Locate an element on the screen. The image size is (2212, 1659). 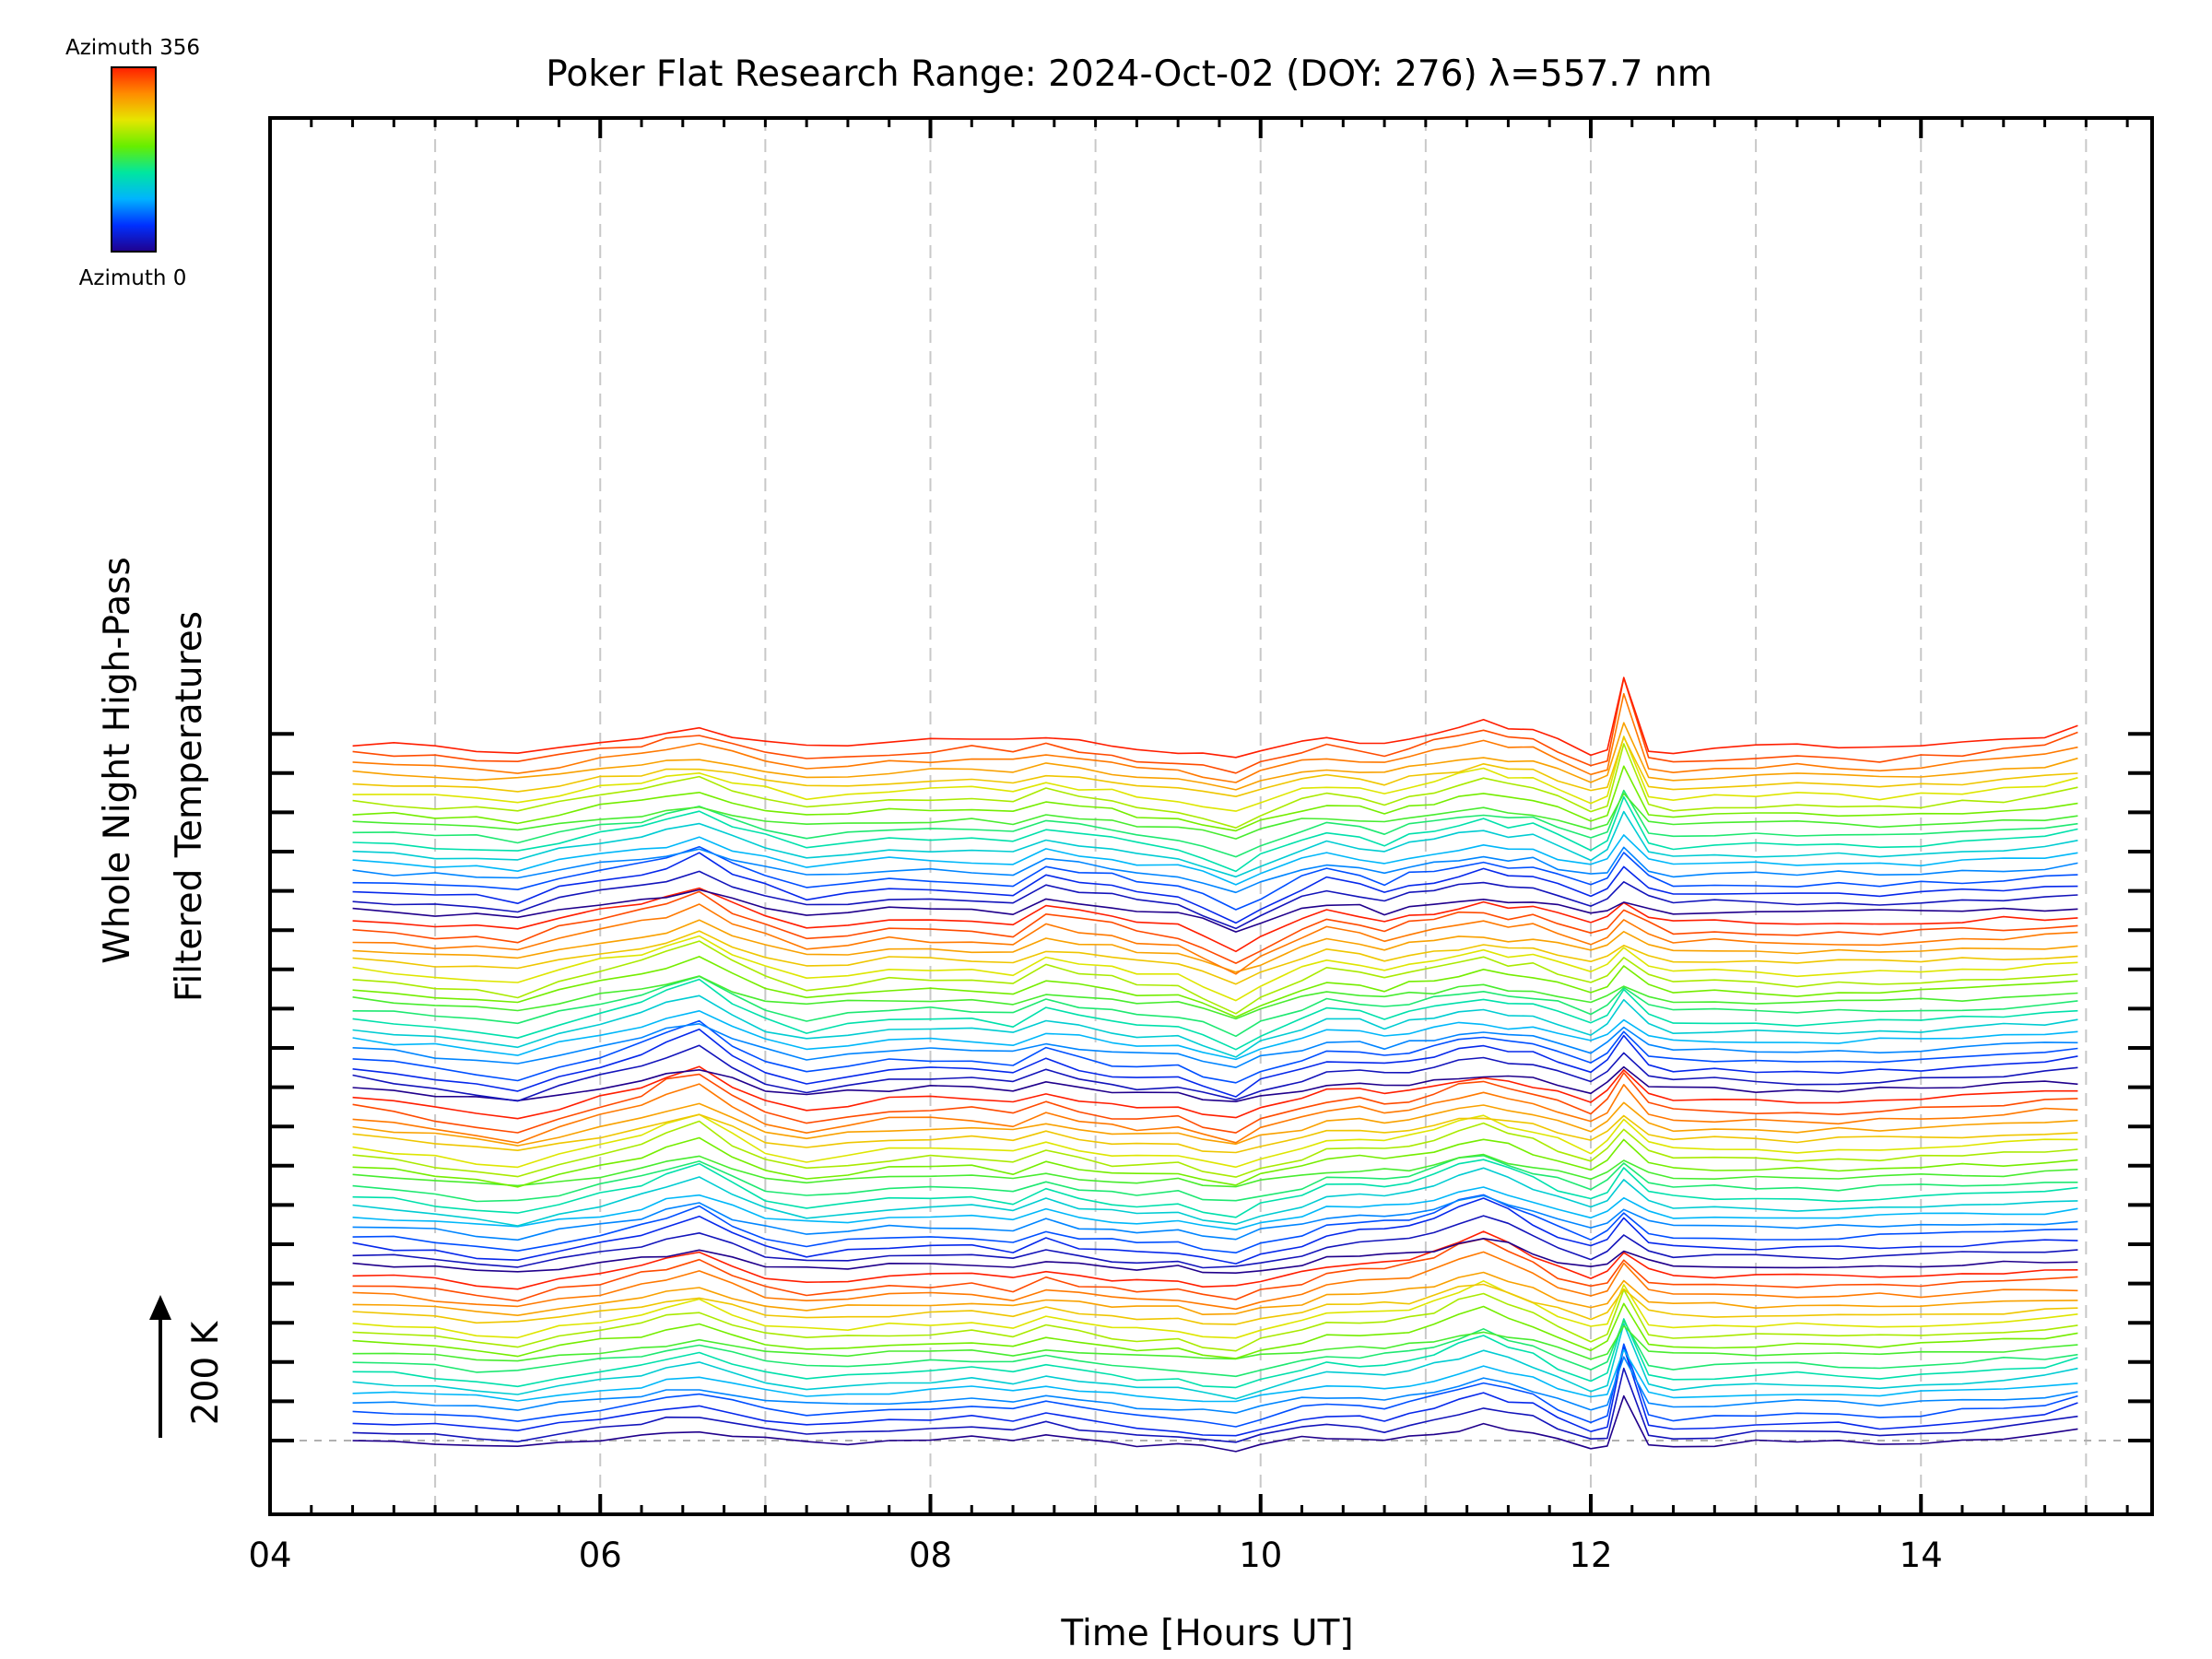
colorbar-gradient is located at coordinates (134, 159).